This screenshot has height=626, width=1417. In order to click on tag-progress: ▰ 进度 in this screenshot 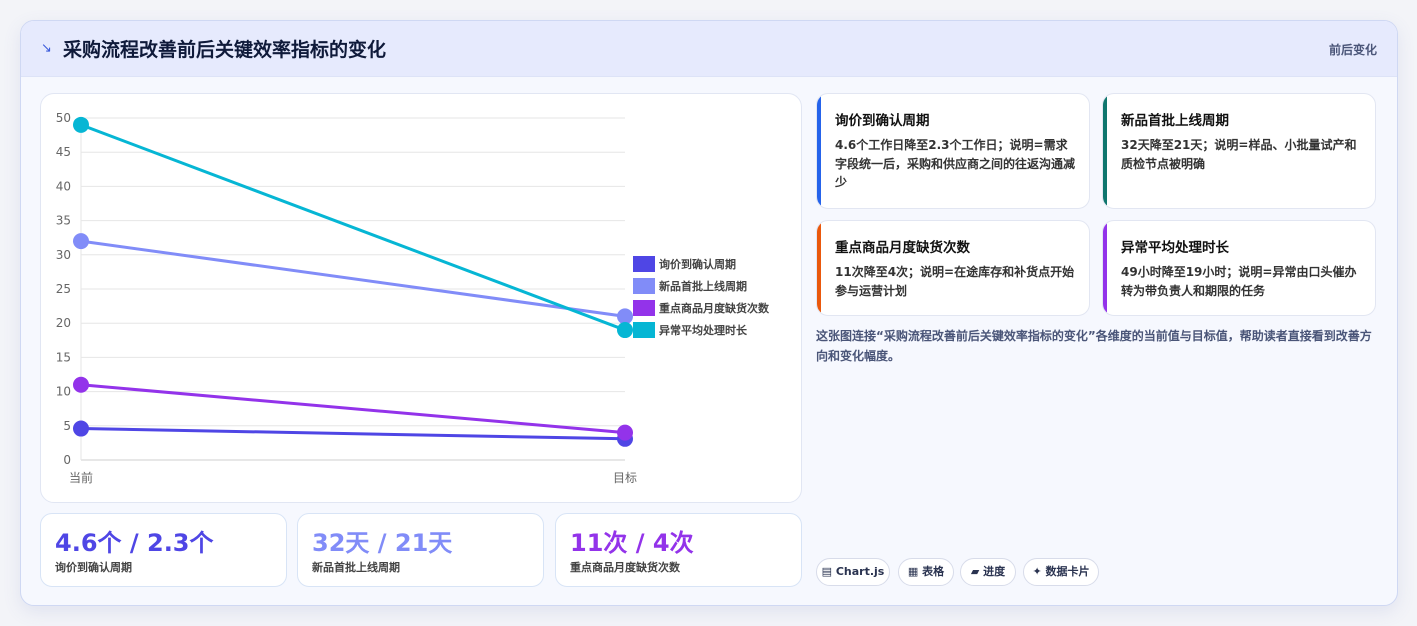, I will do `click(988, 572)`.